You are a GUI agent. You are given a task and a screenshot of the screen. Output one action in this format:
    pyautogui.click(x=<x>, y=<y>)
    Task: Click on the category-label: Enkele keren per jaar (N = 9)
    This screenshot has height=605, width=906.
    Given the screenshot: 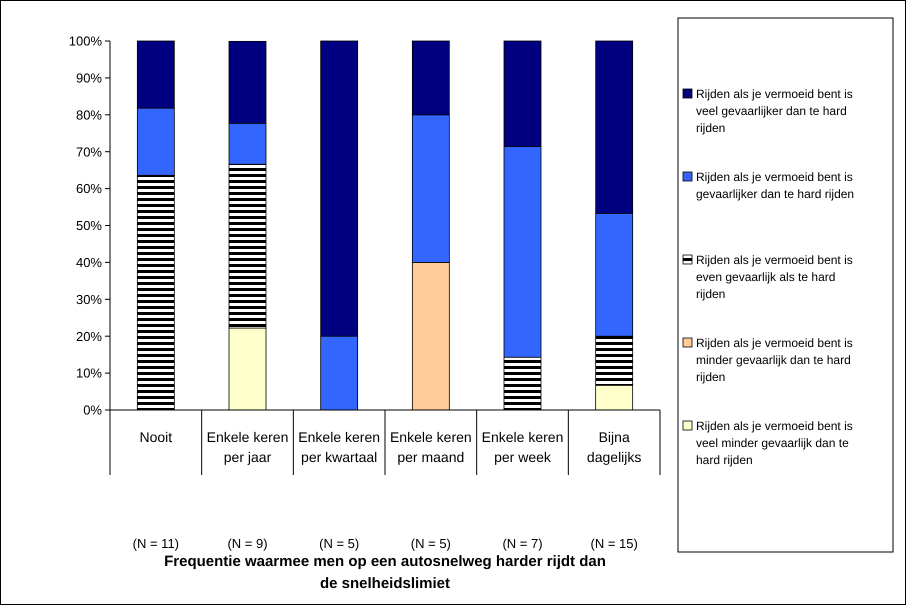 What is the action you would take?
    pyautogui.click(x=247, y=490)
    